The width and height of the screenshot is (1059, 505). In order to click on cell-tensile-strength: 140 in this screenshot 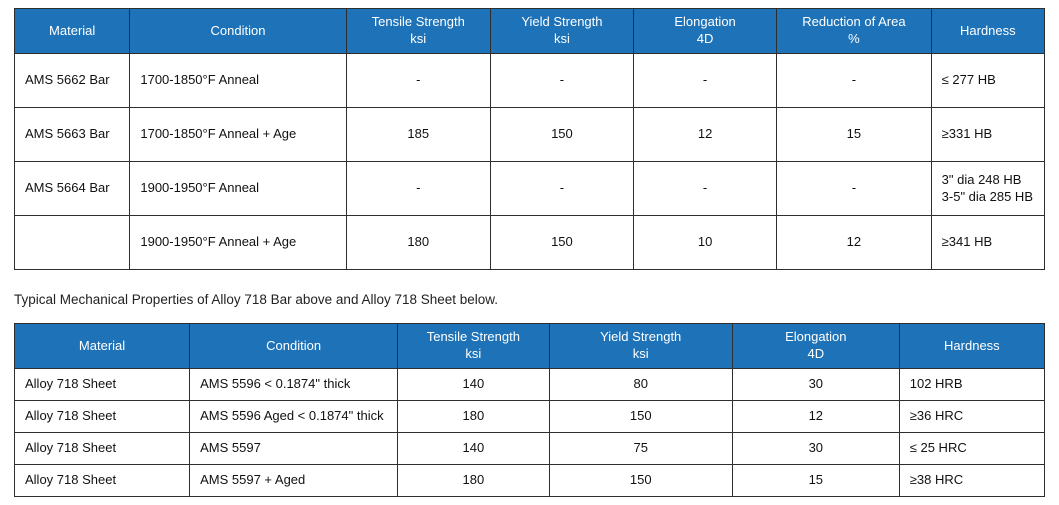, I will do `click(473, 384)`.